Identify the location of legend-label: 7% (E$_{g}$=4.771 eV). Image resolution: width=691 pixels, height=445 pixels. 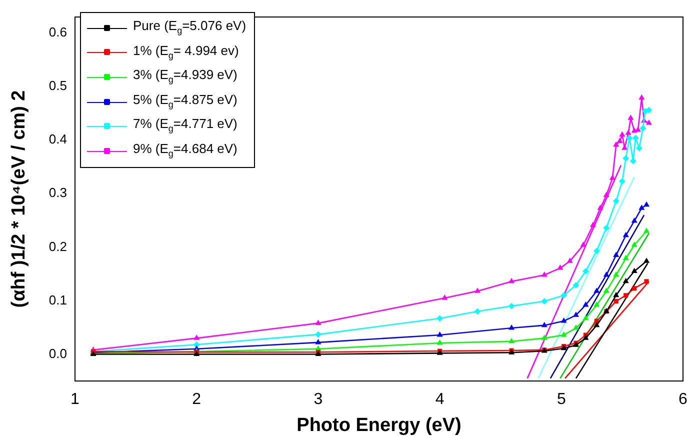
(185, 125).